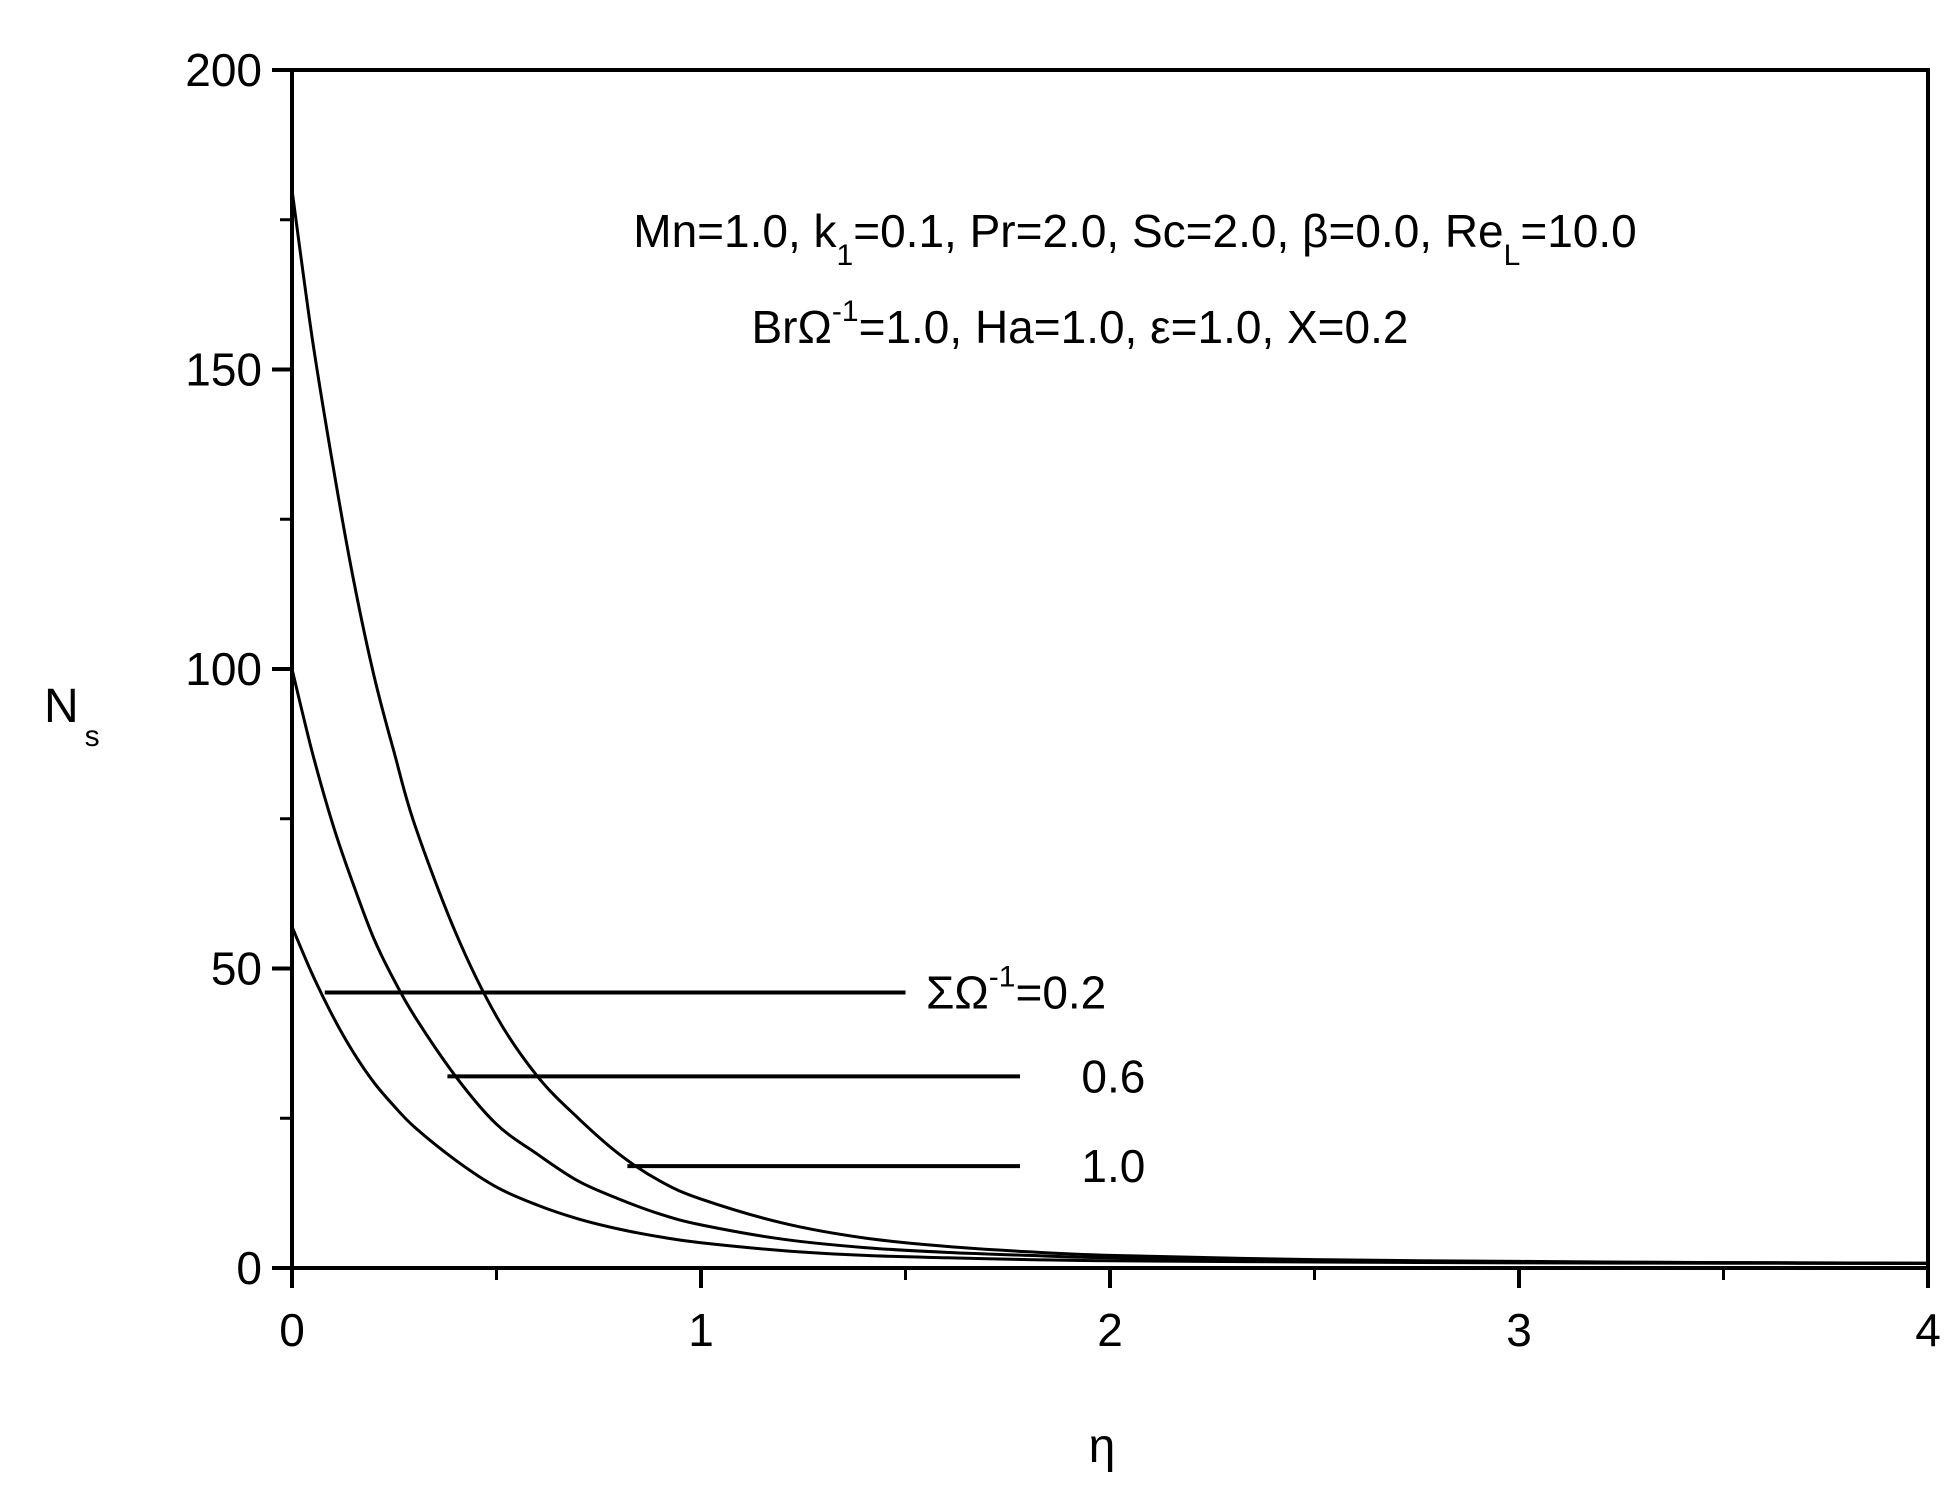  Describe the element at coordinates (1113, 1076) in the screenshot. I see `series-label-2: 0.6` at that location.